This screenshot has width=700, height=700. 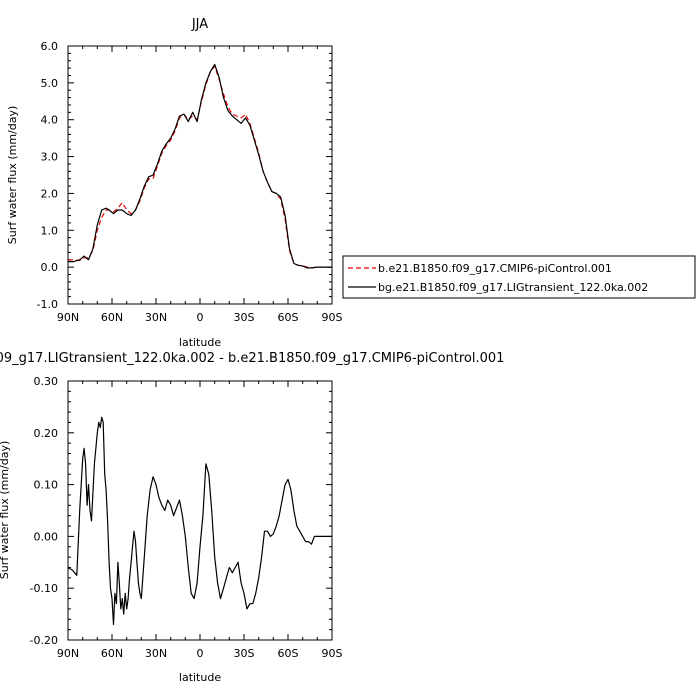 I want to click on top-y-tick-label: -1.0, so click(x=47, y=304).